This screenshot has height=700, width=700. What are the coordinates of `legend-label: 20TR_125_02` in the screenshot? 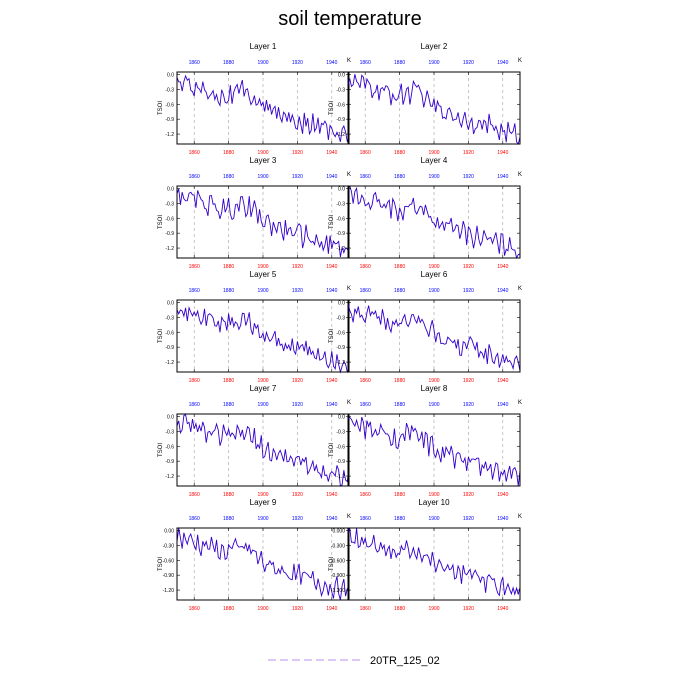 It's located at (405, 661).